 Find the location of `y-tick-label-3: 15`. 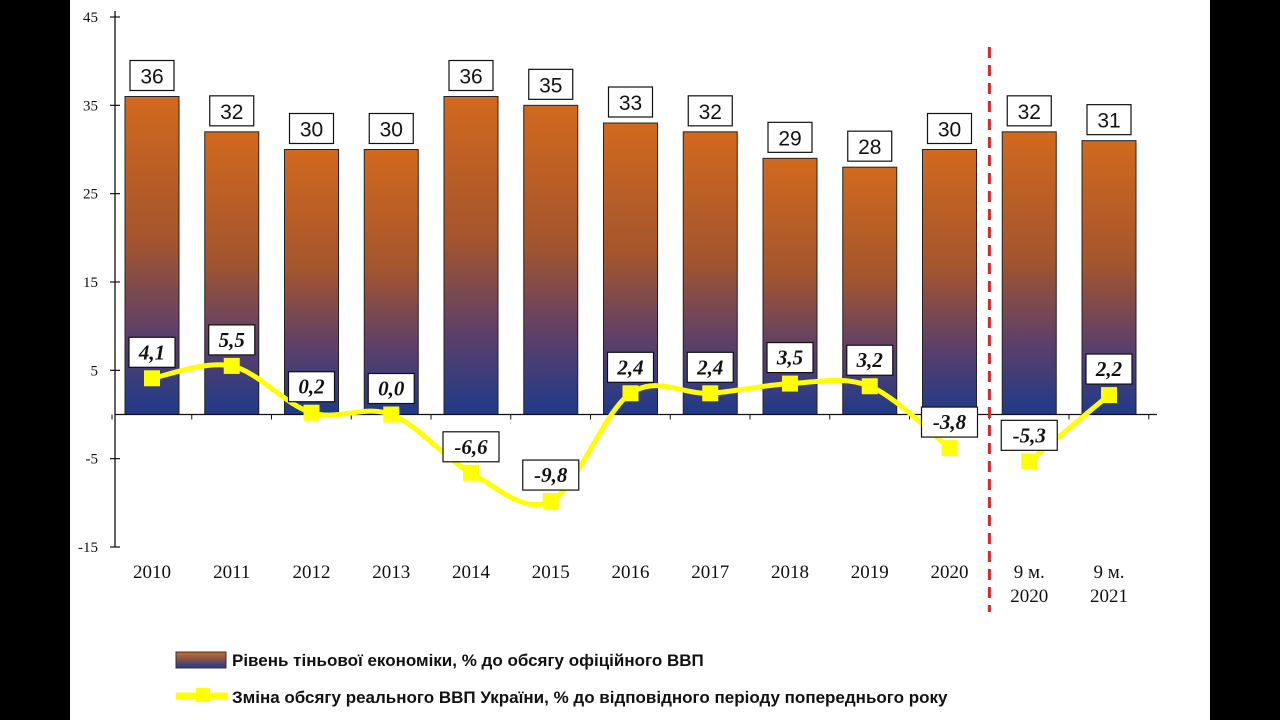

y-tick-label-3: 15 is located at coordinates (90, 283).